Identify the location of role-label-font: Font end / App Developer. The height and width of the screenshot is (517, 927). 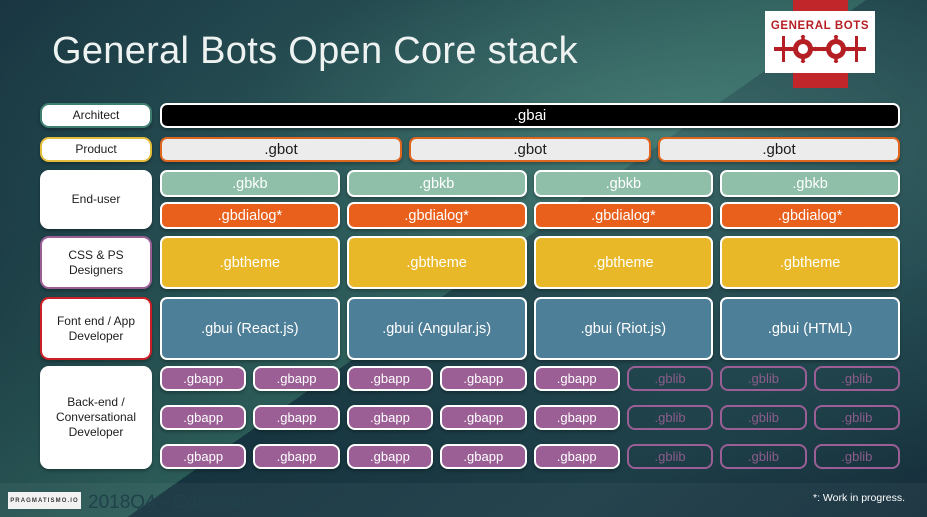
(96, 328).